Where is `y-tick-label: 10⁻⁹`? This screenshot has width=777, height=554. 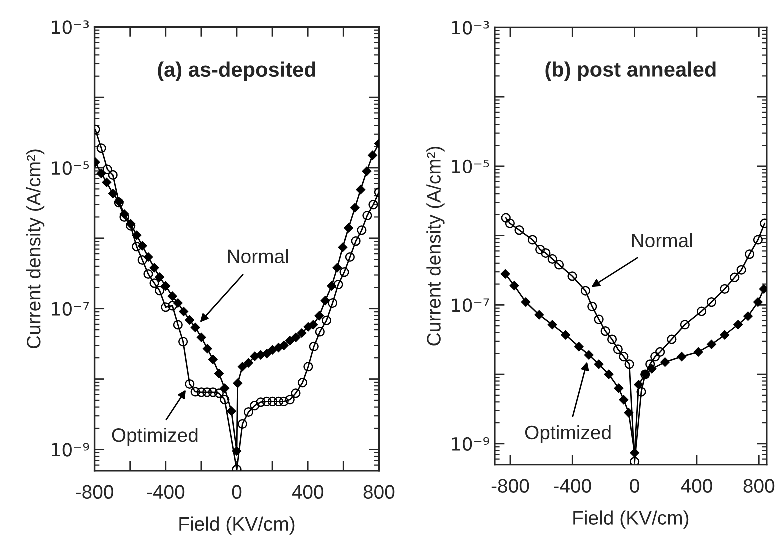
y-tick-label: 10⁻⁹ is located at coordinates (71, 450).